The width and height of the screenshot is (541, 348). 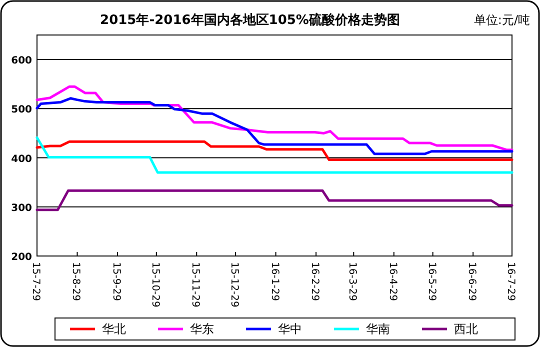 I want to click on x-tick-label: 15-10-29, so click(x=154, y=285).